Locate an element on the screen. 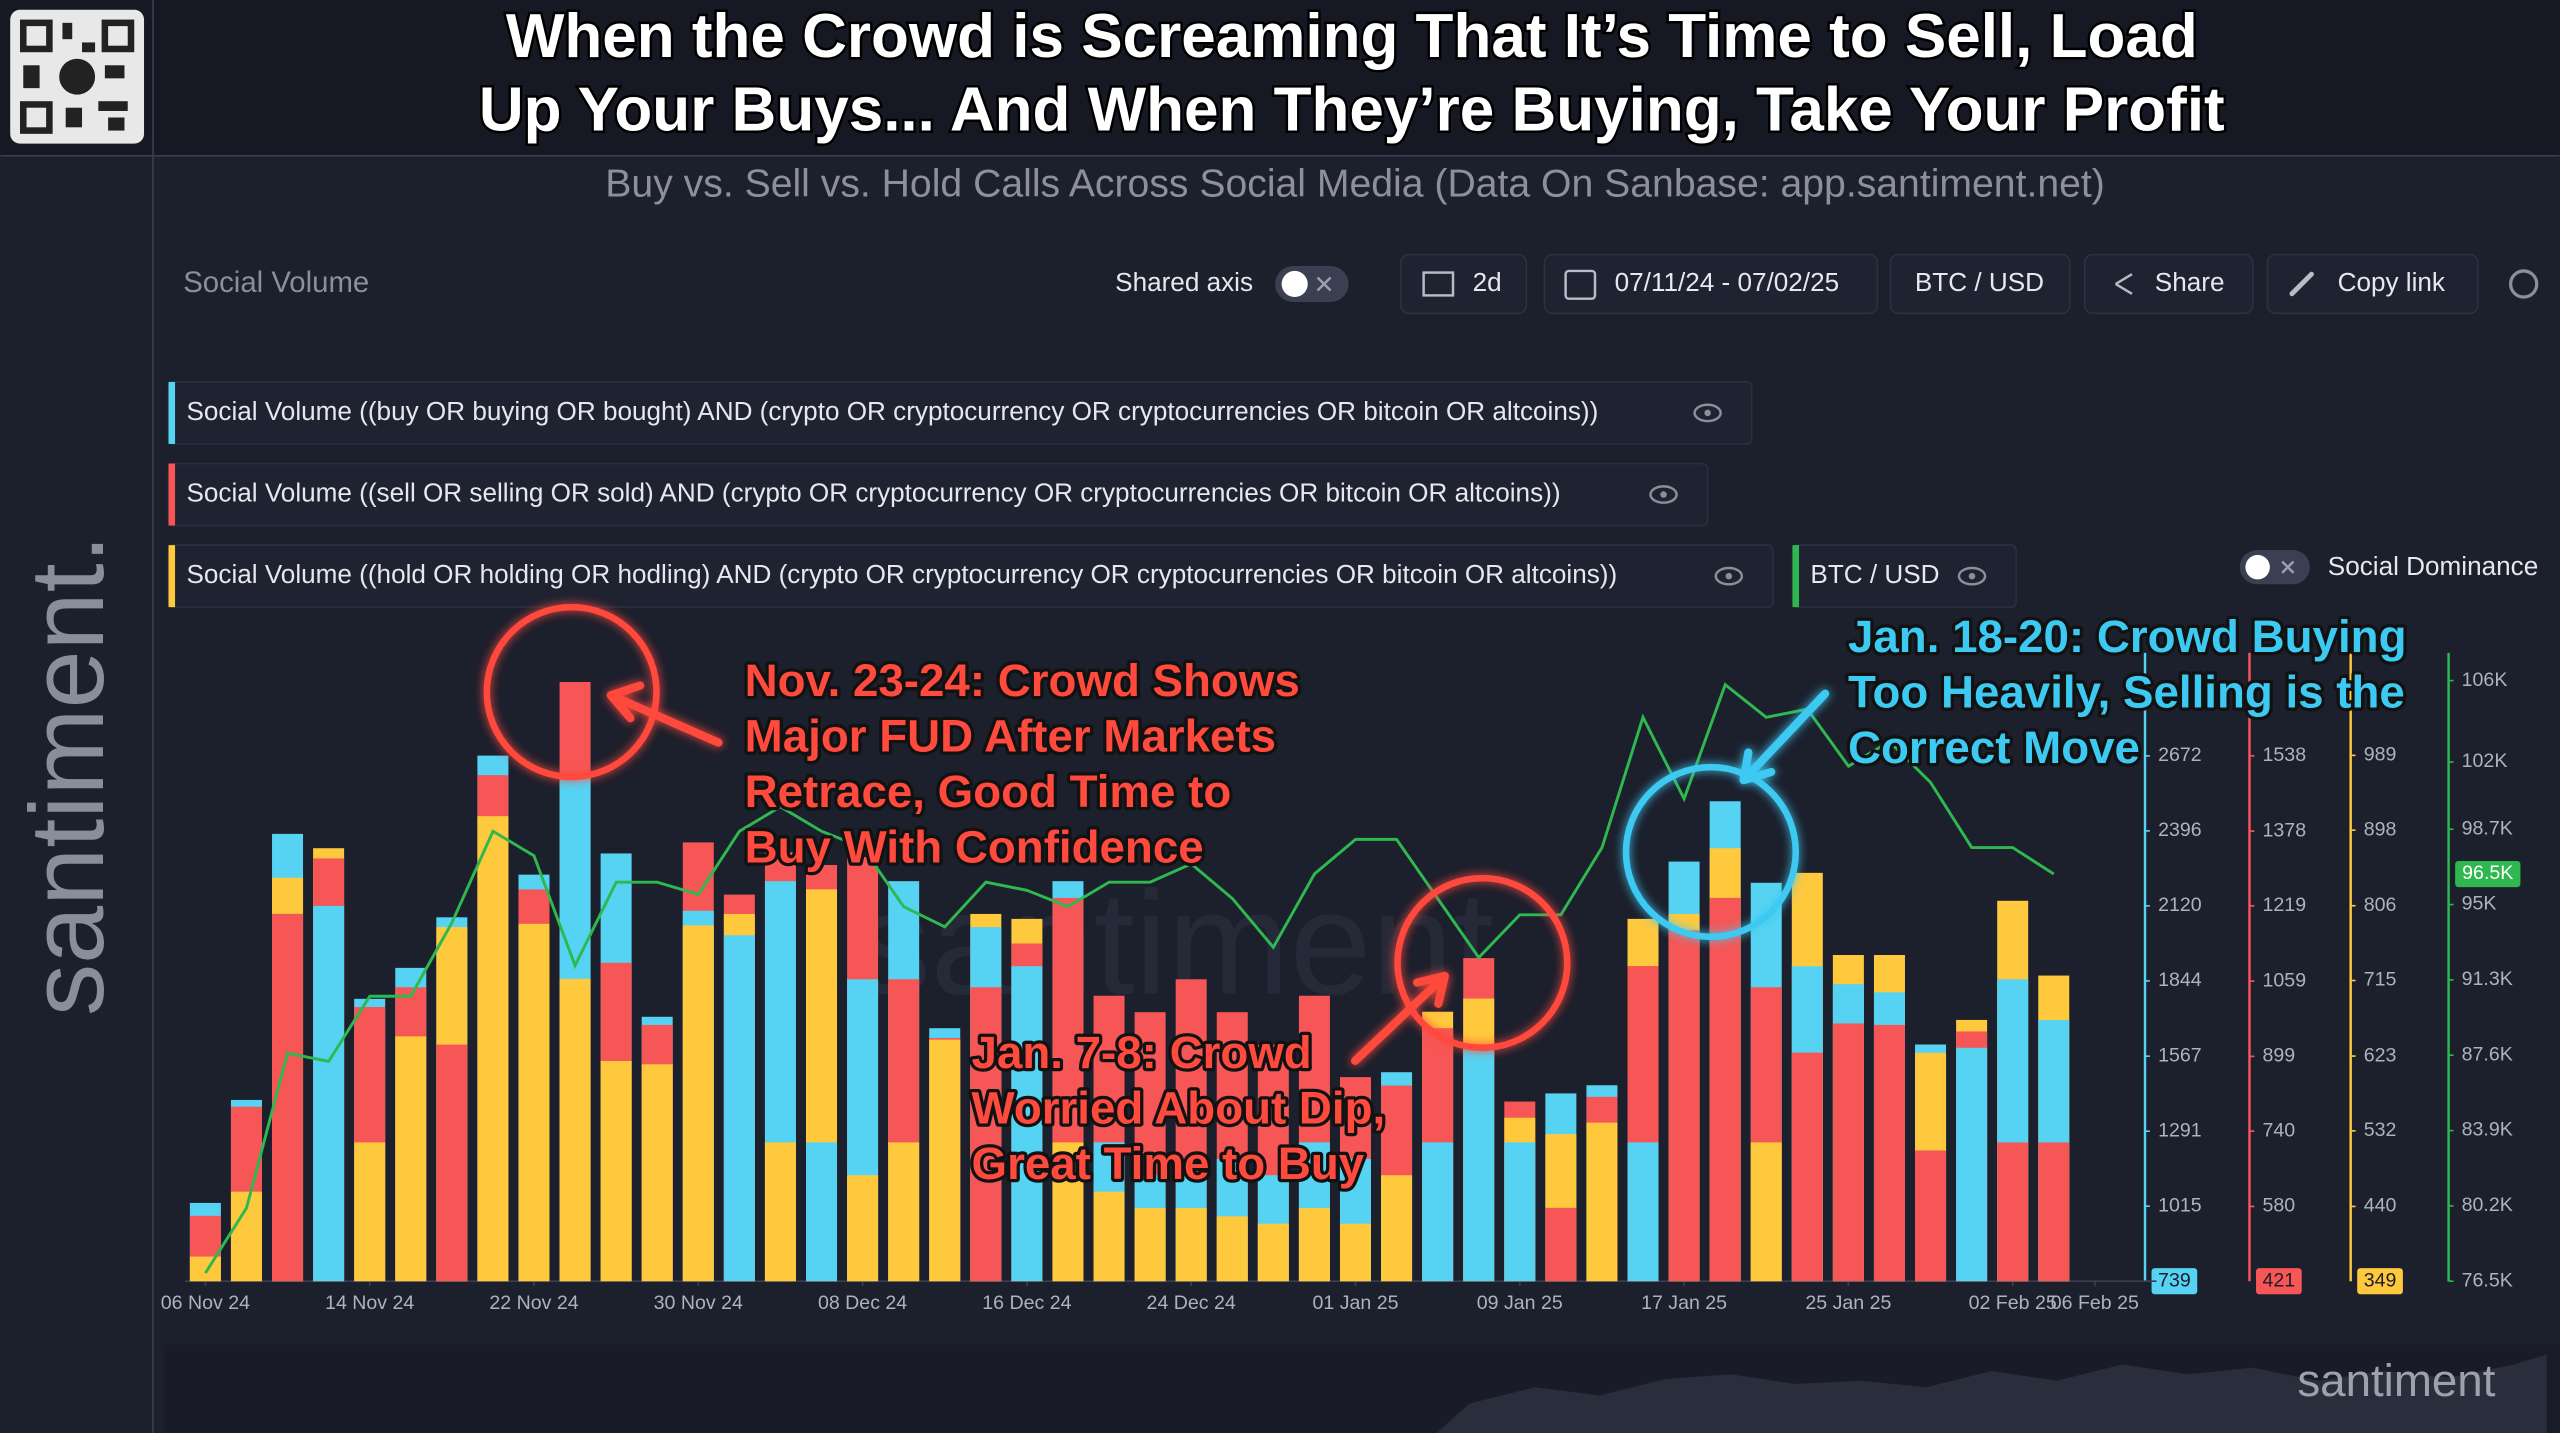  y-tick-label: 989 is located at coordinates (2380, 755).